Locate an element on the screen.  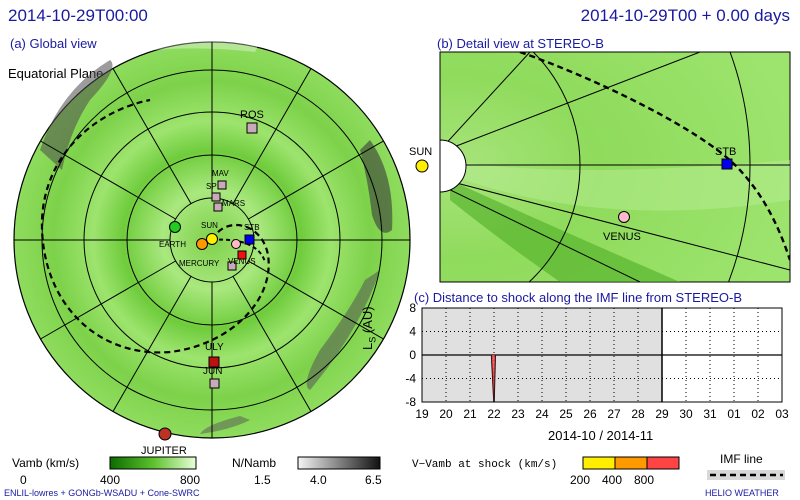
stb-marker is located at coordinates (249, 239).